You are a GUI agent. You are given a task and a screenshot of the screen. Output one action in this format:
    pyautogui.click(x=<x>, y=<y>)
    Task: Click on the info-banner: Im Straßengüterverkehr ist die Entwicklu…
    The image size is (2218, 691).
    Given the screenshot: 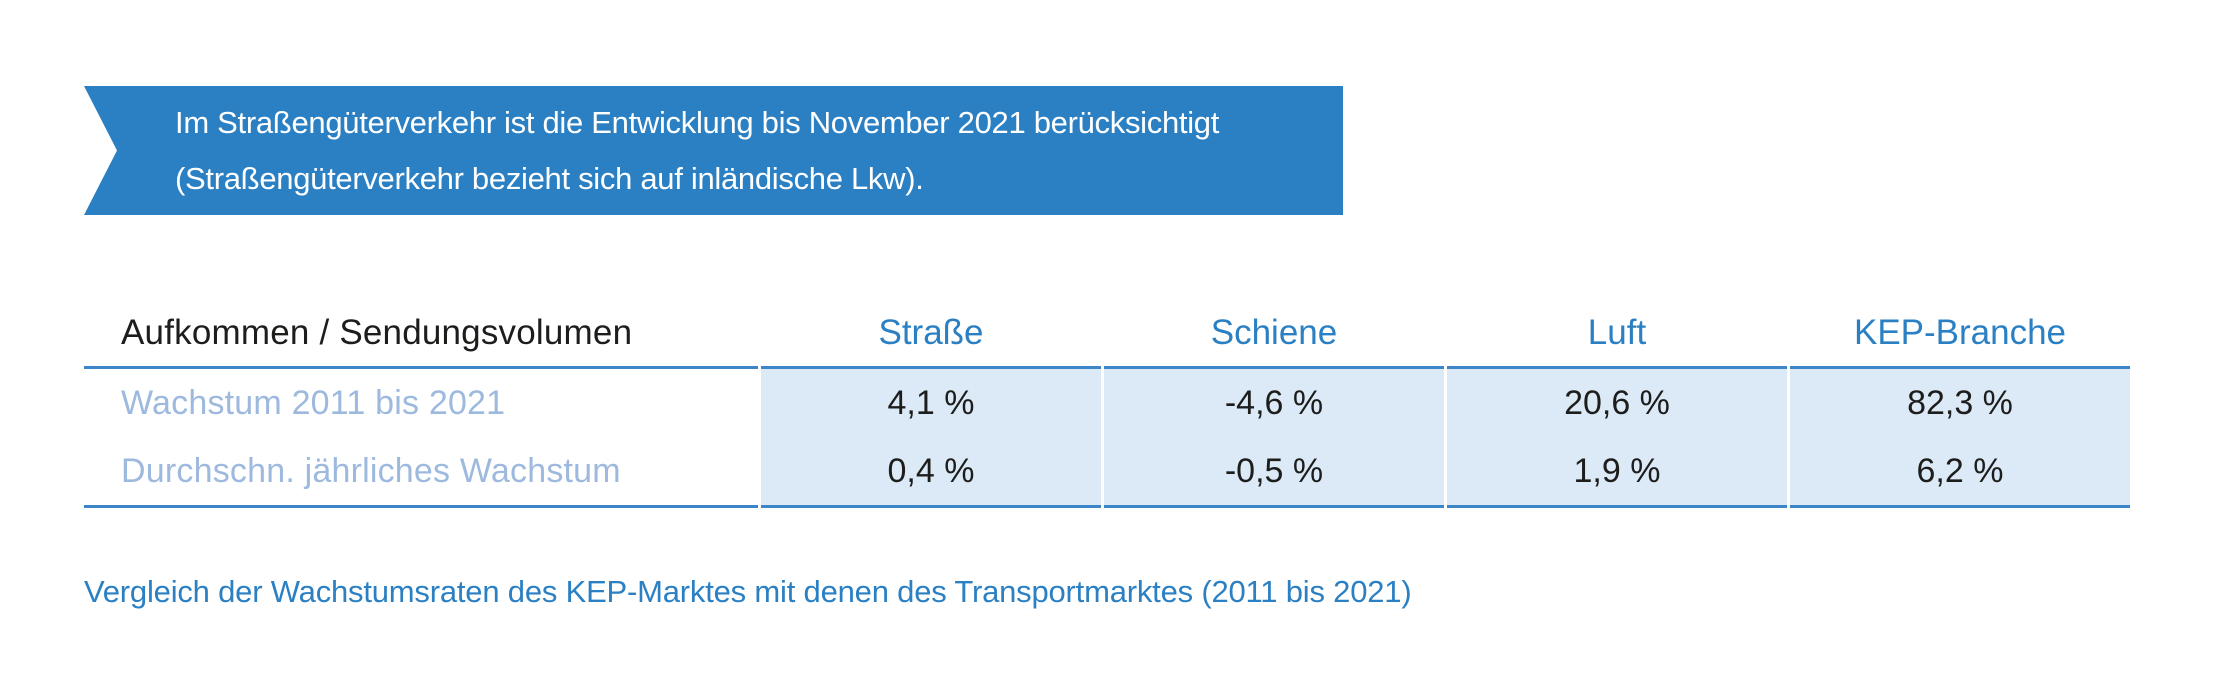 What is the action you would take?
    pyautogui.click(x=713, y=150)
    